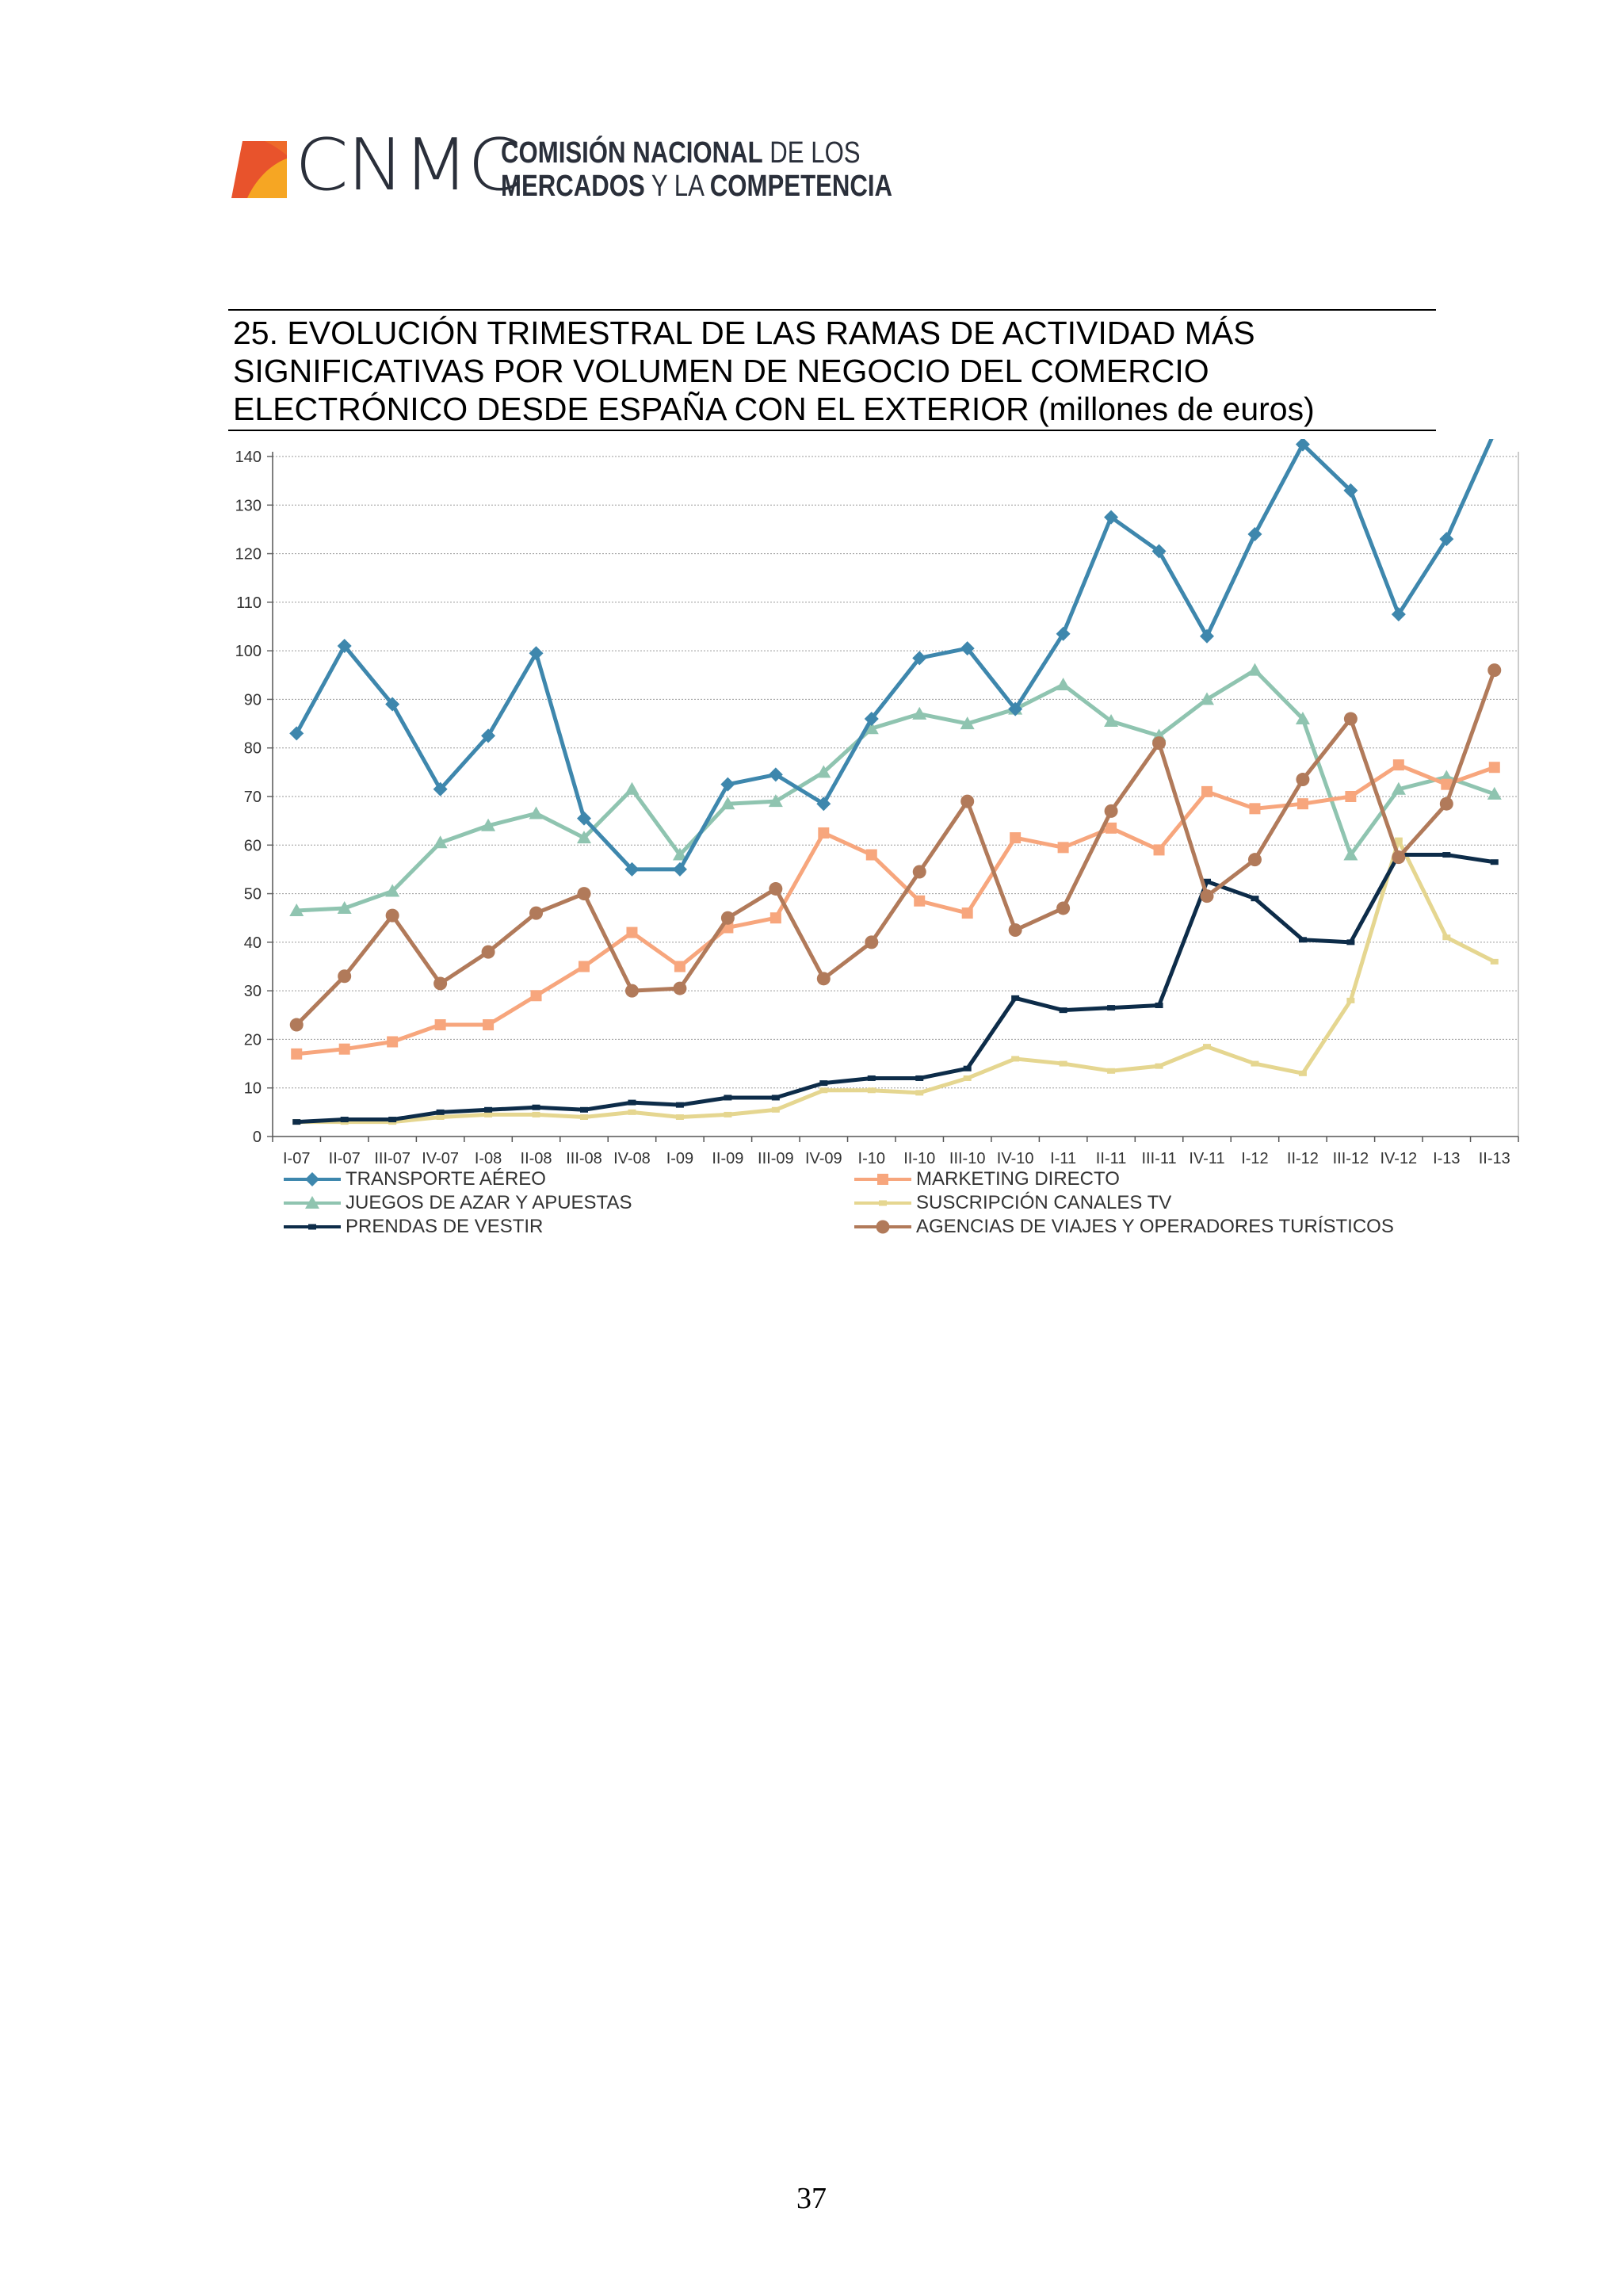 The width and height of the screenshot is (1623, 2296). Describe the element at coordinates (253, 1040) in the screenshot. I see `y-tick-label: 20` at that location.